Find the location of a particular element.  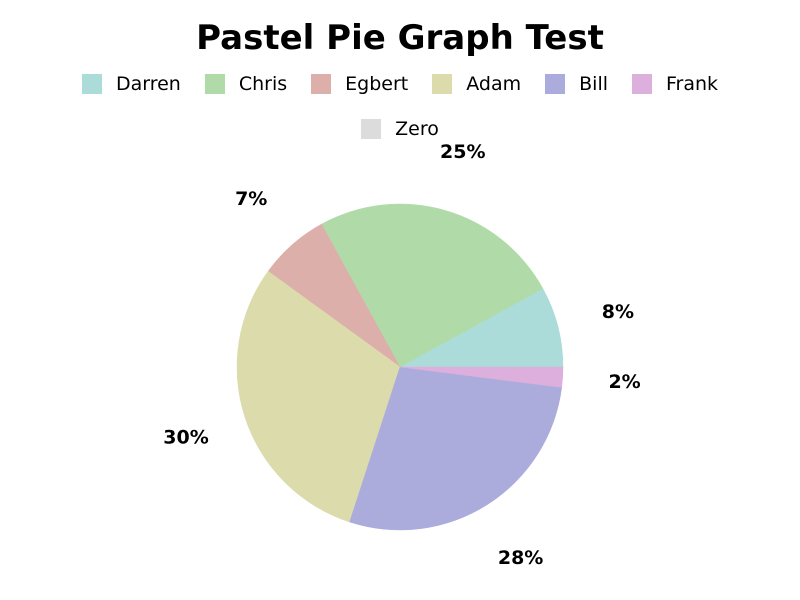

pie-slice-bill is located at coordinates (455, 448).